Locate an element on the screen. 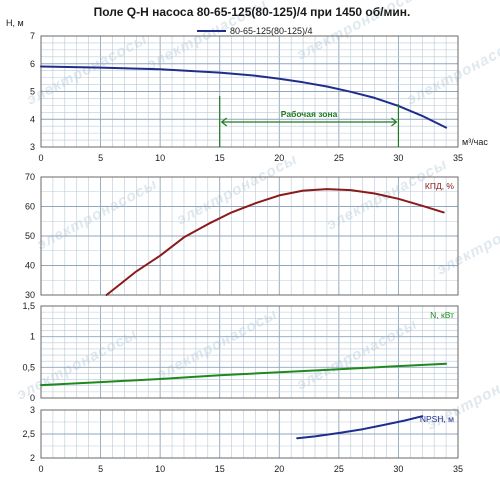 This screenshot has width=500, height=497. y-tick-label: 2,5 is located at coordinates (28, 434).